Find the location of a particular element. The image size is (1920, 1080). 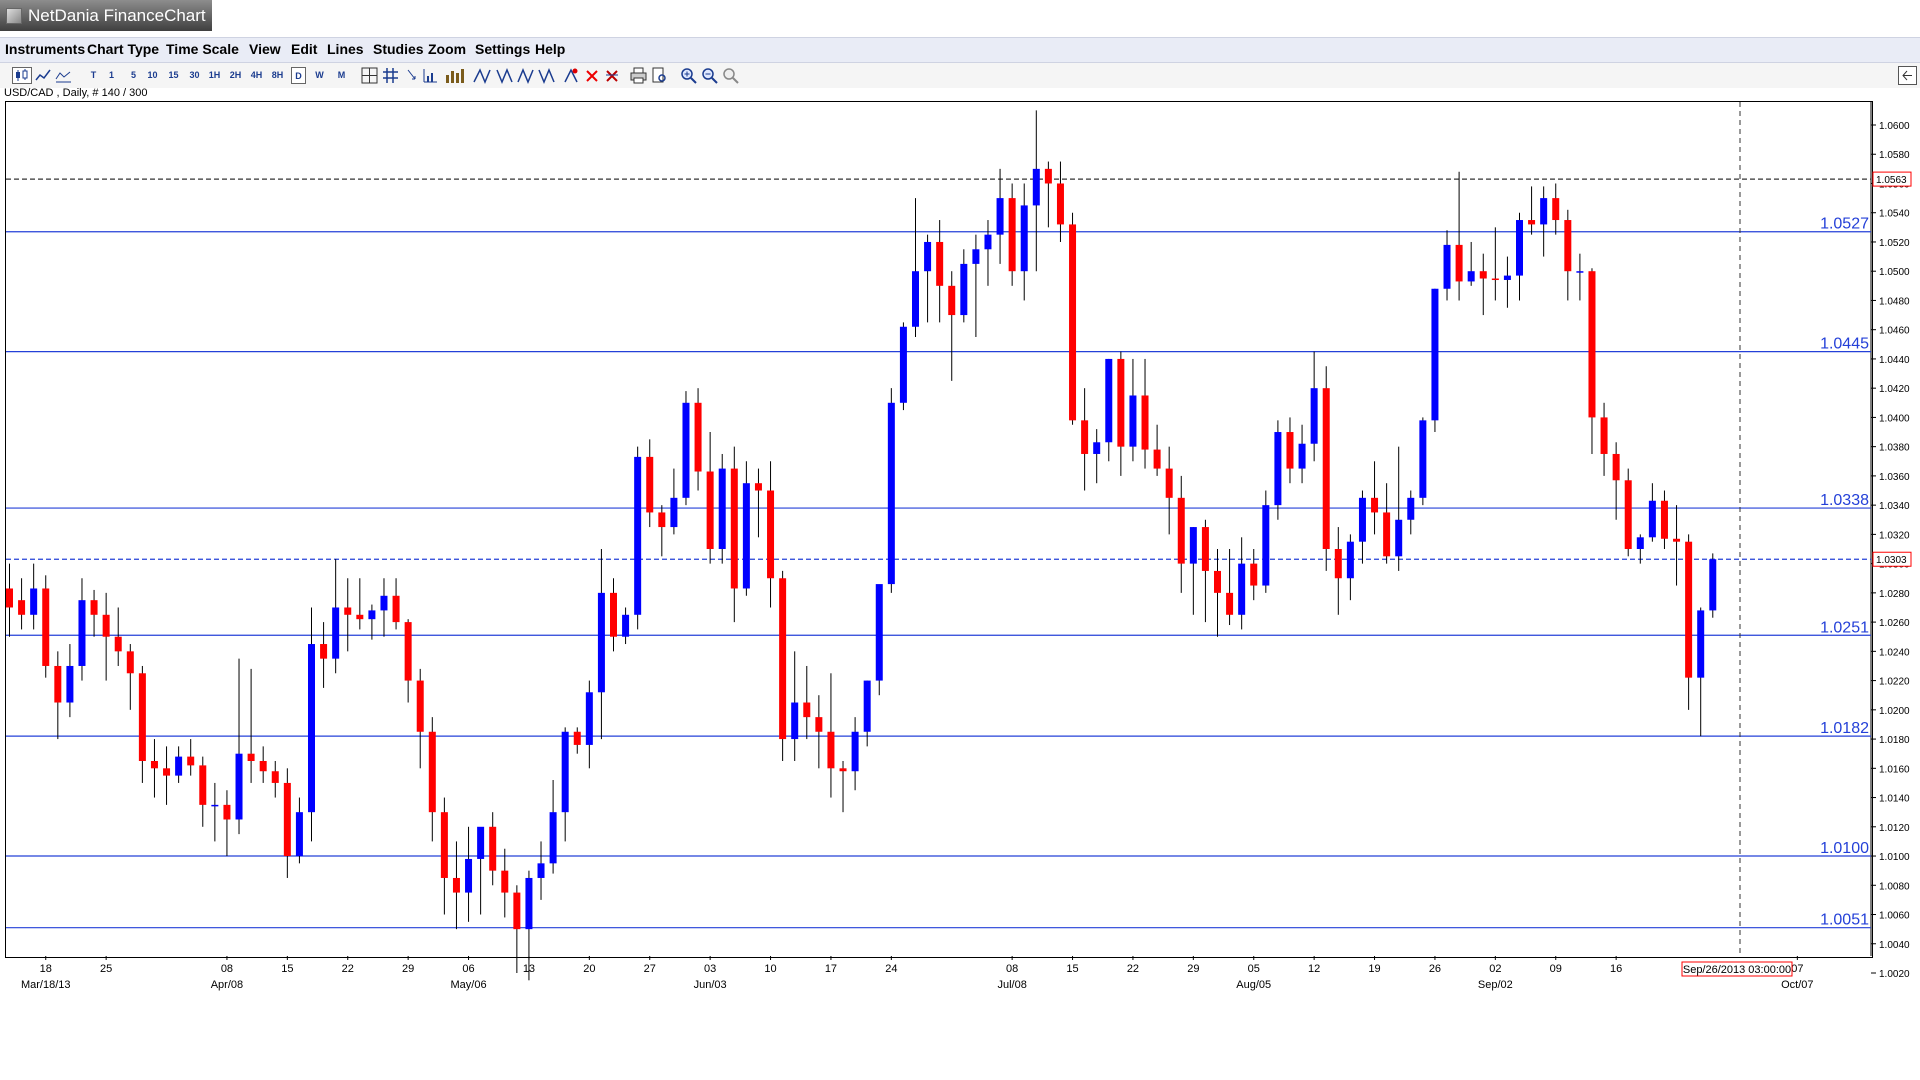

y-tick-label: 1.0240 is located at coordinates (1894, 652).